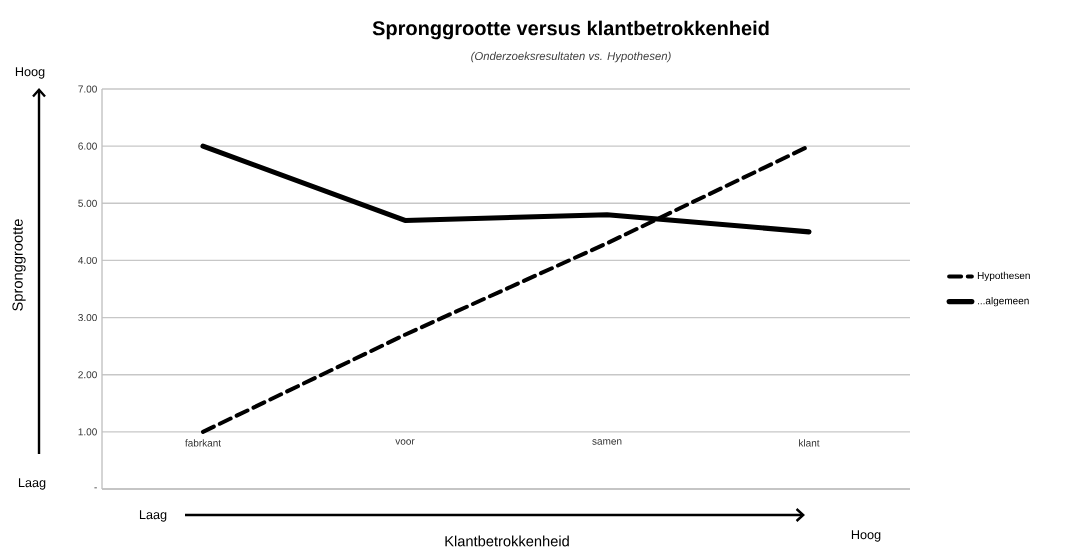 The image size is (1081, 552). What do you see at coordinates (87, 260) in the screenshot?
I see `y-tick-label: 4.00` at bounding box center [87, 260].